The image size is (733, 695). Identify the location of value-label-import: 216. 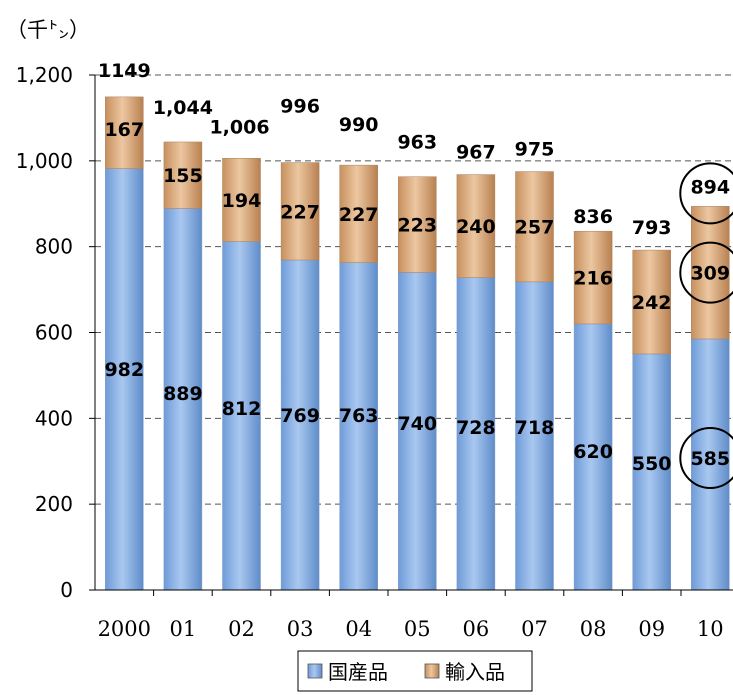
(593, 279).